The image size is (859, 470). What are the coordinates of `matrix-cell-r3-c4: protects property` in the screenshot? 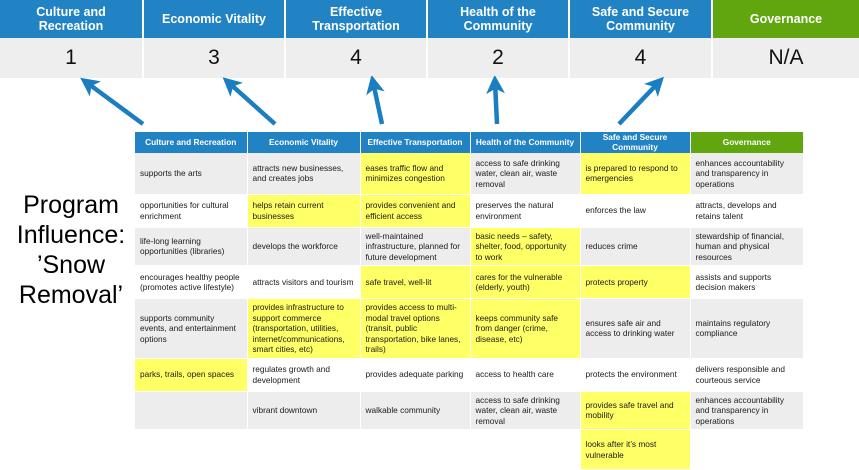 It's located at (635, 282).